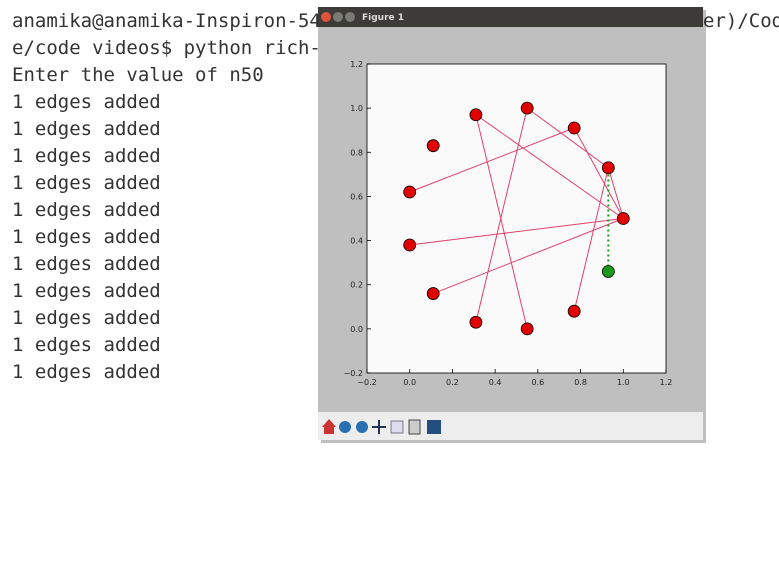  Describe the element at coordinates (452, 382) in the screenshot. I see `x-tick-label: 0.2` at that location.